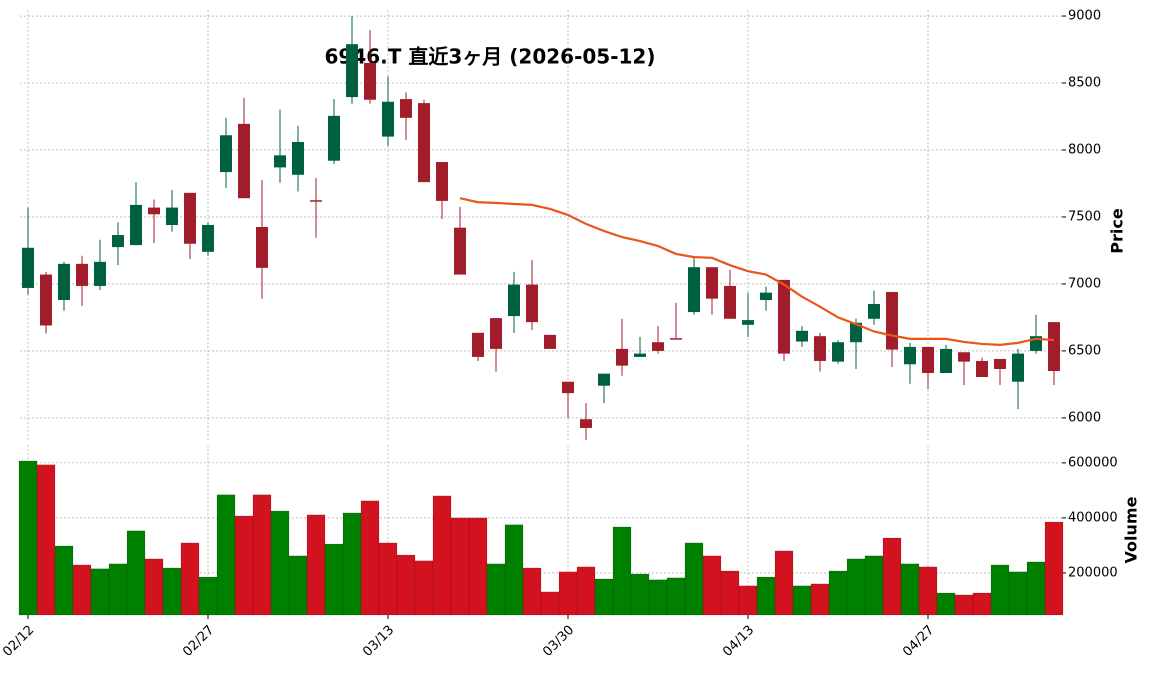  Describe the element at coordinates (1084, 350) in the screenshot. I see `y-tick-label: 6500` at that location.